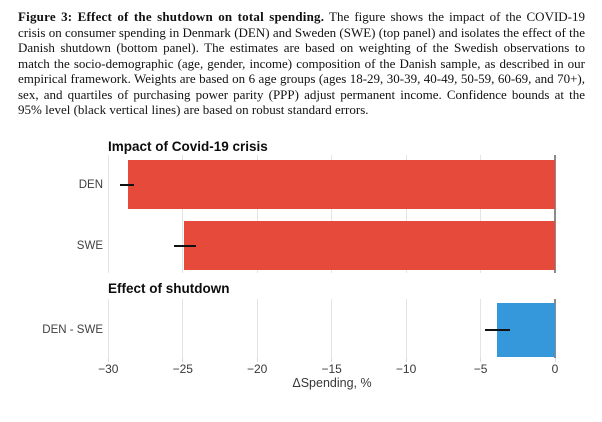 The height and width of the screenshot is (422, 602). What do you see at coordinates (341, 184) in the screenshot?
I see `bar-den` at bounding box center [341, 184].